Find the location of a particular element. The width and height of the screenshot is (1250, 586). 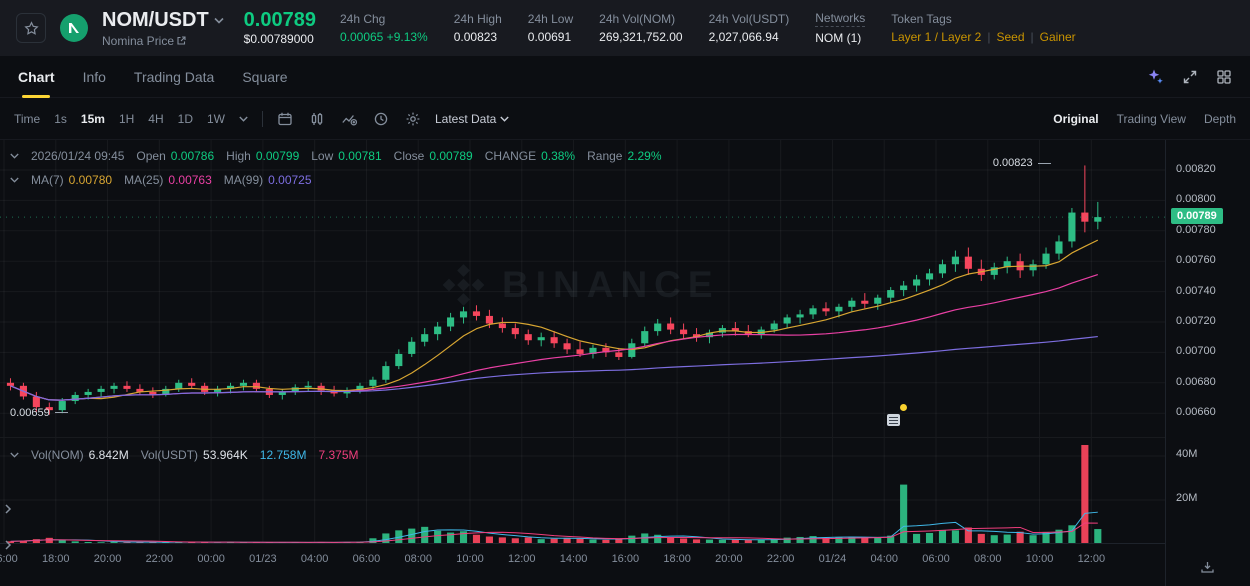

low-marker-value: 0.00659 is located at coordinates (30, 412).